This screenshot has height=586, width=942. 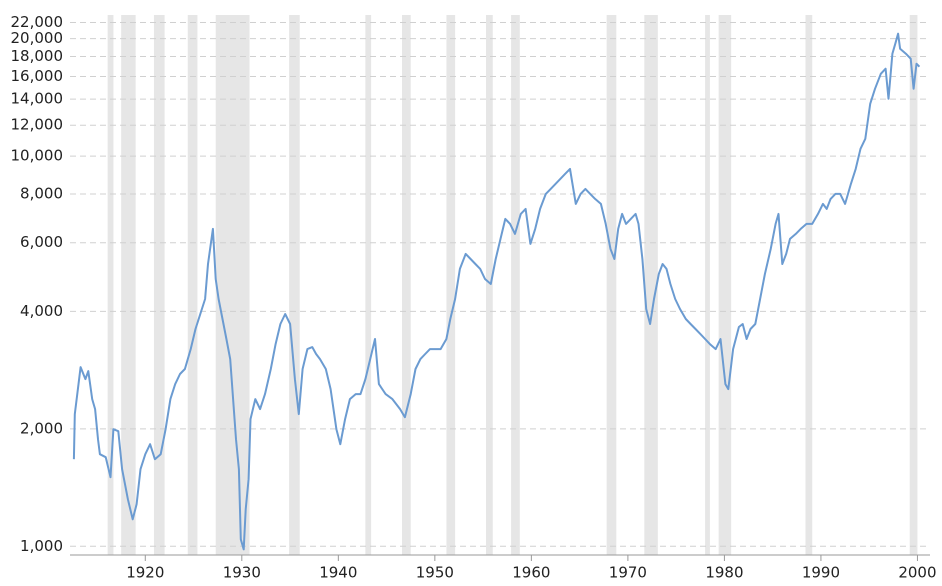 I want to click on x-tick-label: 1930, so click(x=242, y=573).